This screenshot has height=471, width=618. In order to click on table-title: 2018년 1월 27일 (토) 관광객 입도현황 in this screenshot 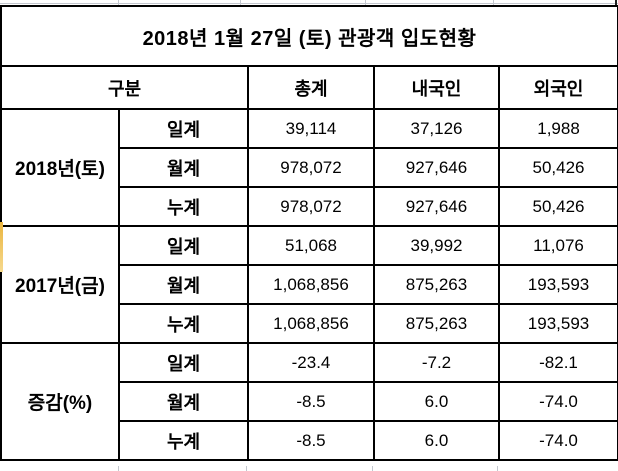, I will do `click(309, 36)`.